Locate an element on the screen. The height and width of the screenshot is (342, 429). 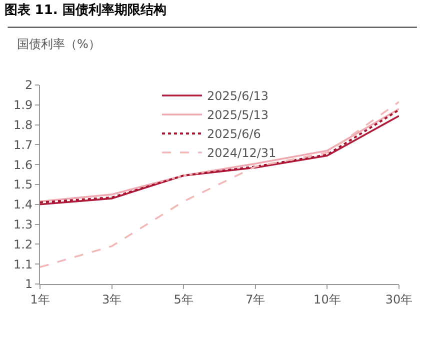
legend-label: 2025/5/13 is located at coordinates (238, 115).